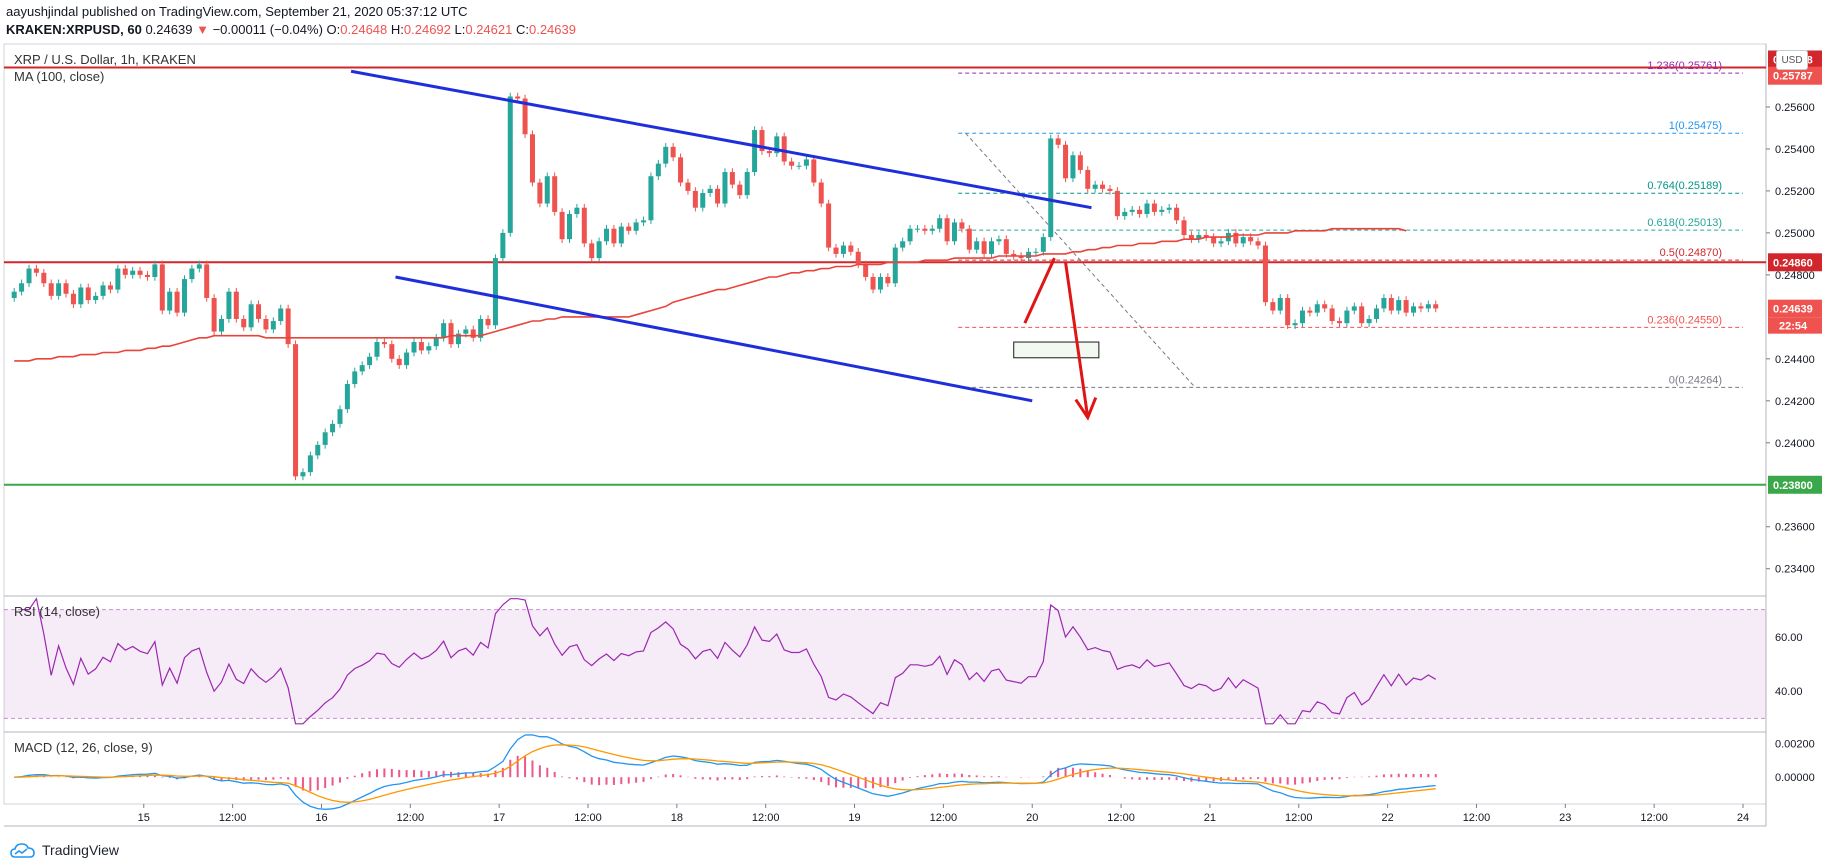  Describe the element at coordinates (22, 850) in the screenshot. I see `tradingview-cloud-icon` at that location.